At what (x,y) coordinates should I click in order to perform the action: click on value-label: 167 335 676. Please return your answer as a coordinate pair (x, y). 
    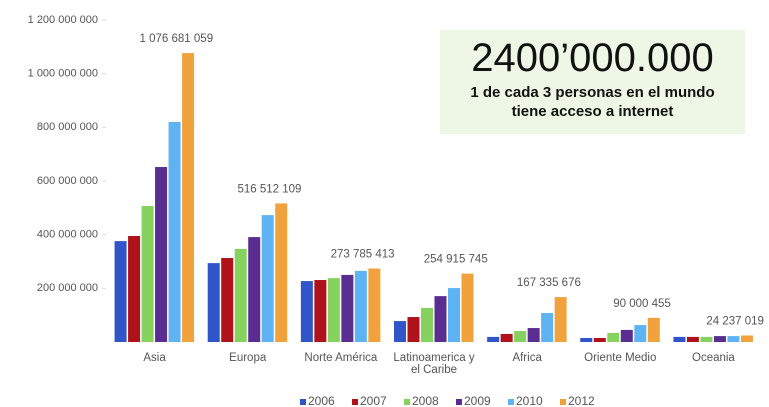
    Looking at the image, I should click on (549, 283).